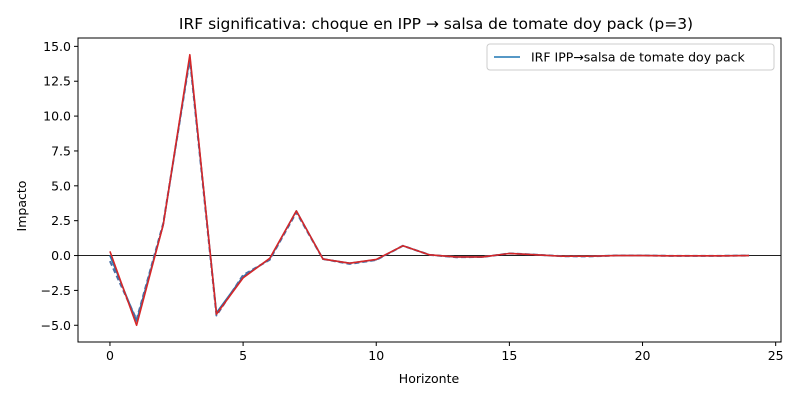 The width and height of the screenshot is (800, 400). I want to click on y-tick-label: 7.5, so click(61, 150).